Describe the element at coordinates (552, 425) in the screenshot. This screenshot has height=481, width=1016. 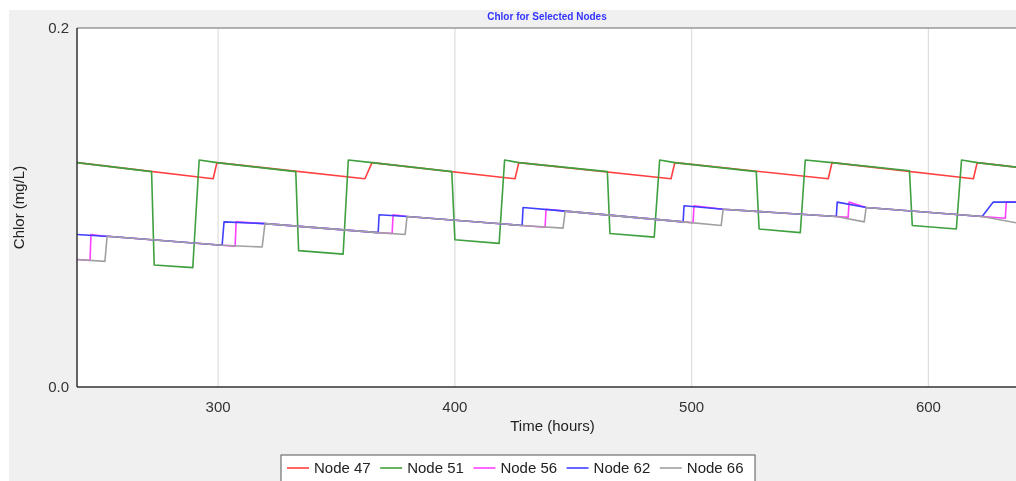
I see `x-axis-title: Time (hours)` at that location.